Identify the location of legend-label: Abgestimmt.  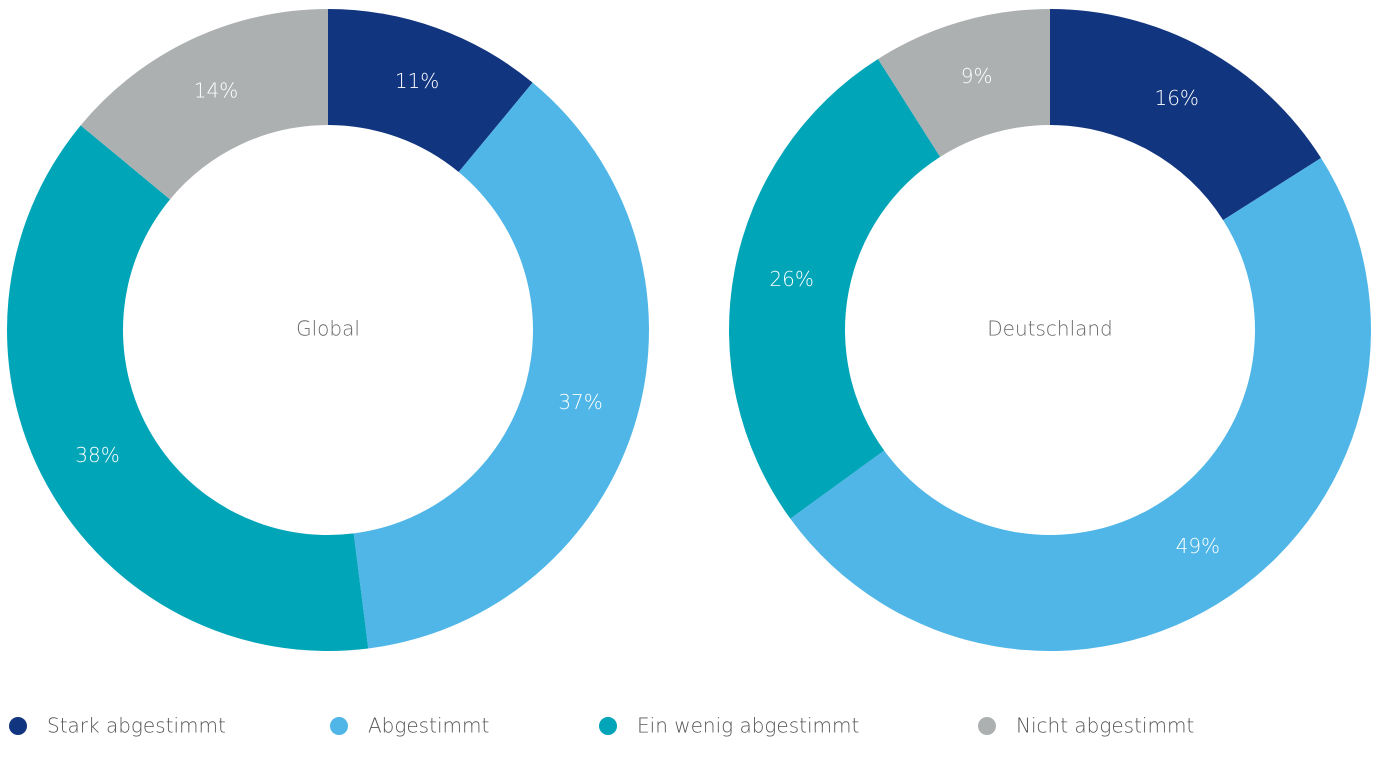
(428, 726).